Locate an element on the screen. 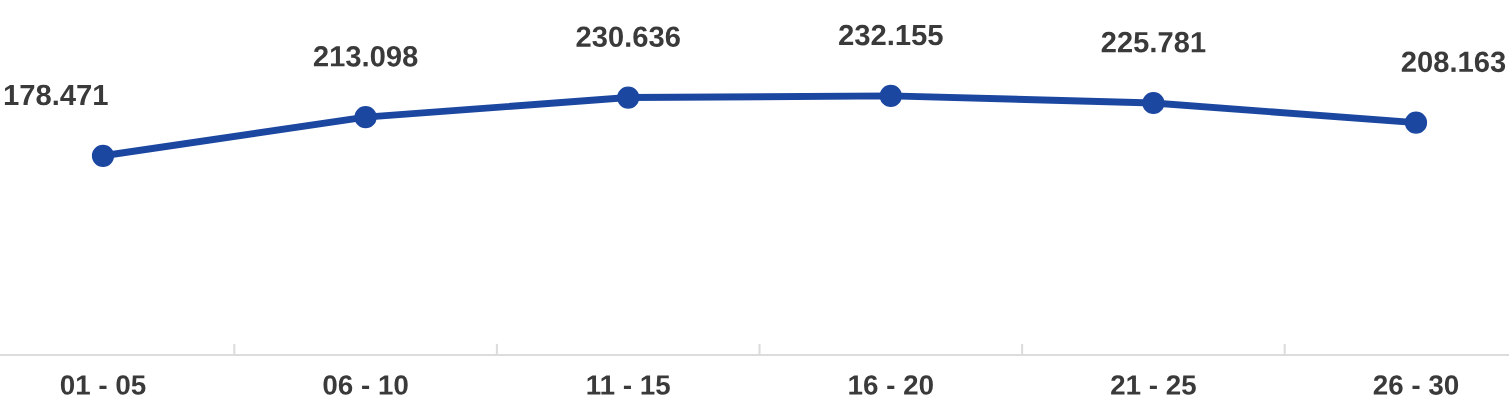  data-label: 213.098 is located at coordinates (365, 56).